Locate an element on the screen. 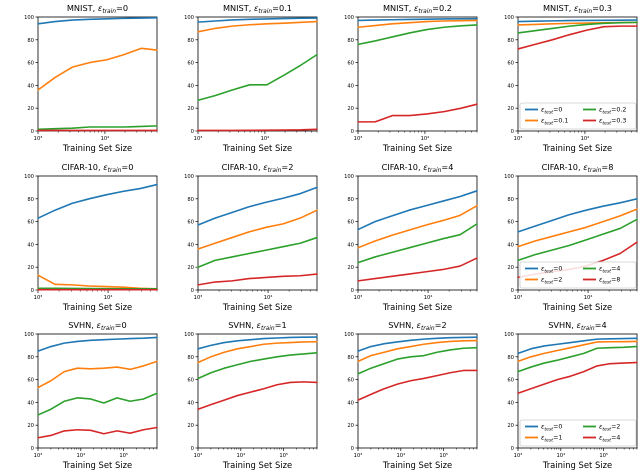 The width and height of the screenshot is (640, 476). legend-label: εtest=0.1 is located at coordinates (554, 121).